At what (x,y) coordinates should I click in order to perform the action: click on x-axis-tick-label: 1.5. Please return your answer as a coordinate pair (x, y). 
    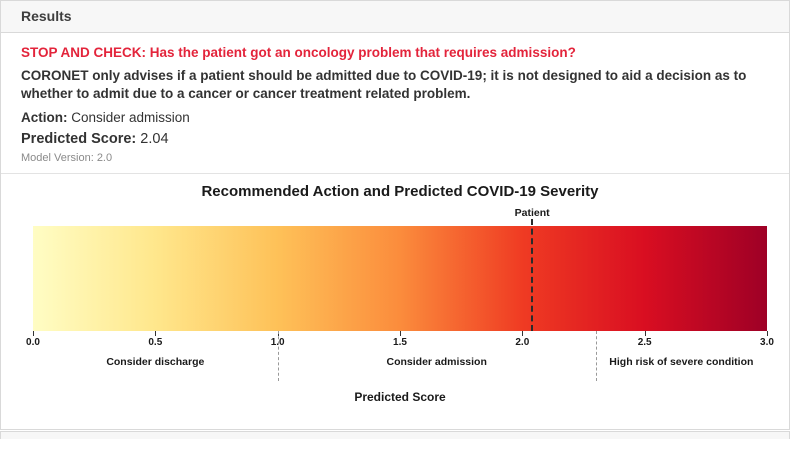
    Looking at the image, I should click on (400, 342).